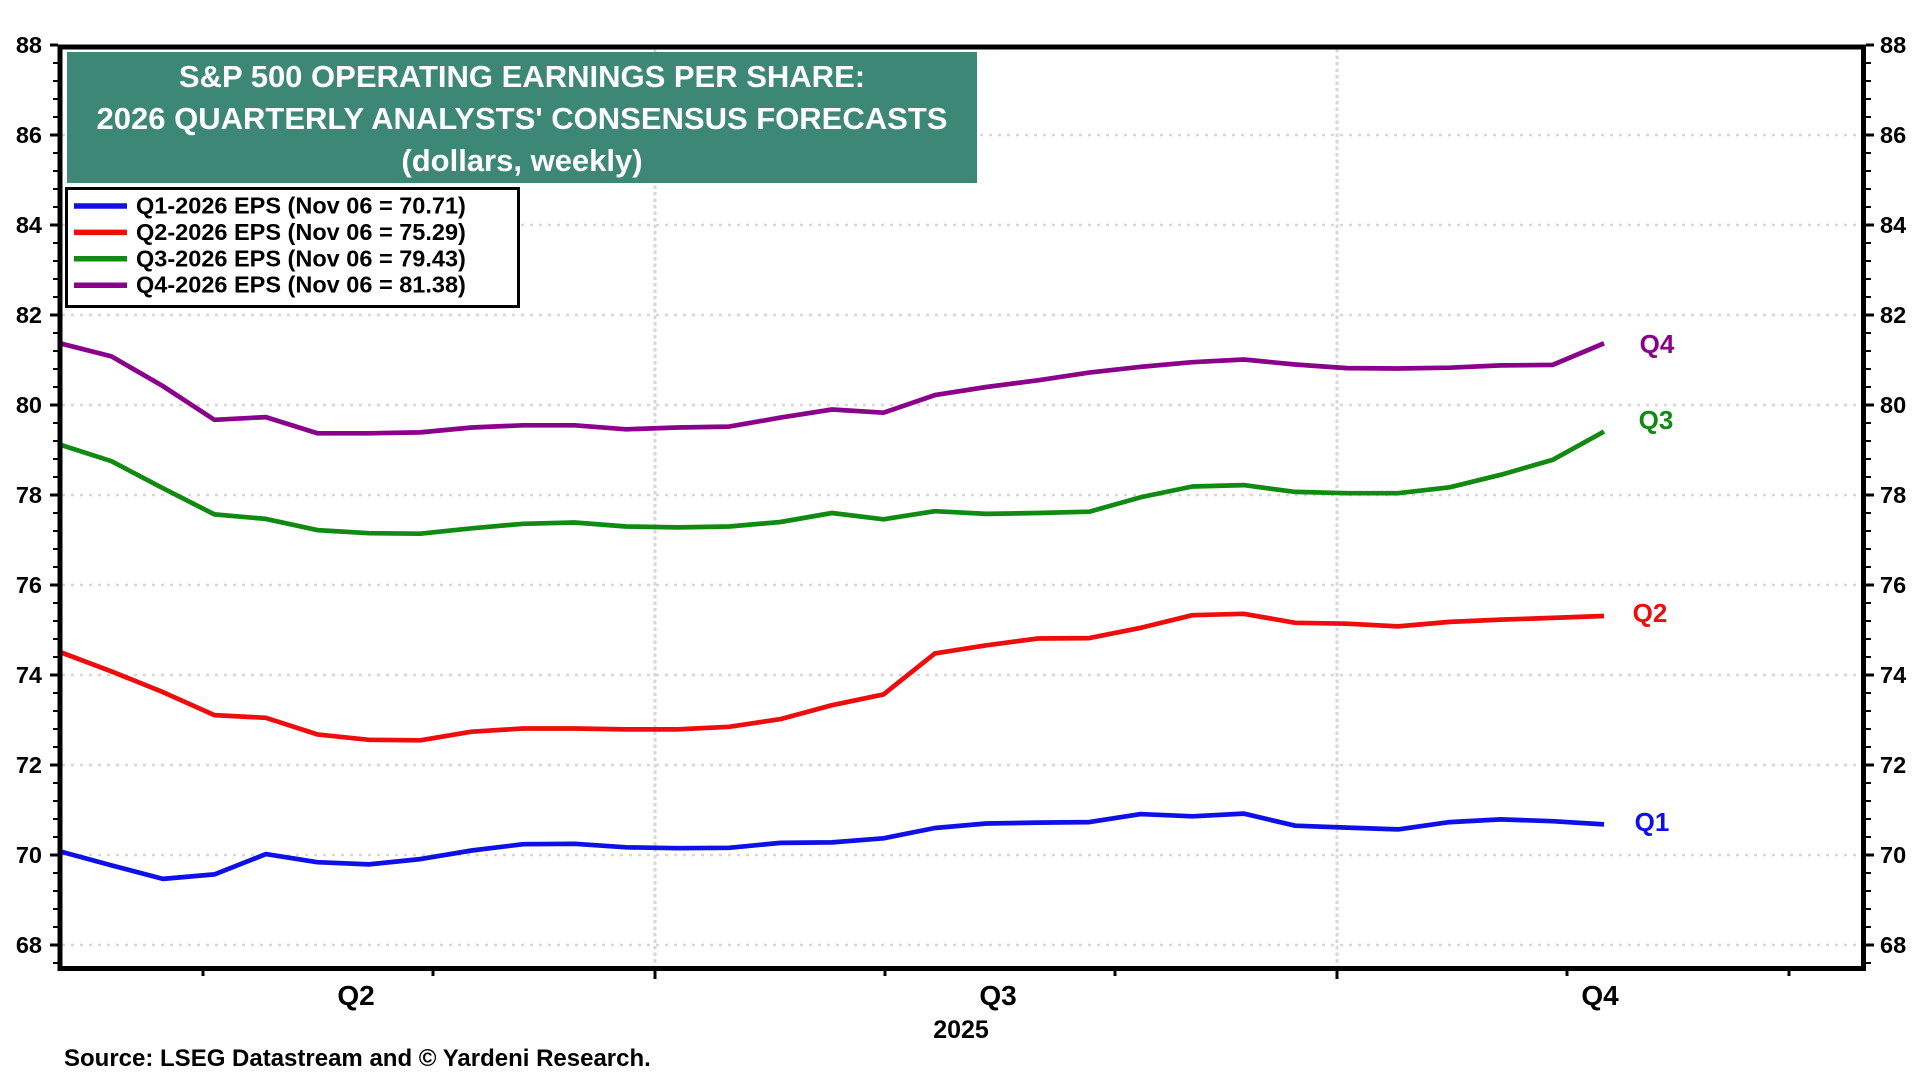  Describe the element at coordinates (961, 1030) in the screenshot. I see `svg-text: 2025` at that location.